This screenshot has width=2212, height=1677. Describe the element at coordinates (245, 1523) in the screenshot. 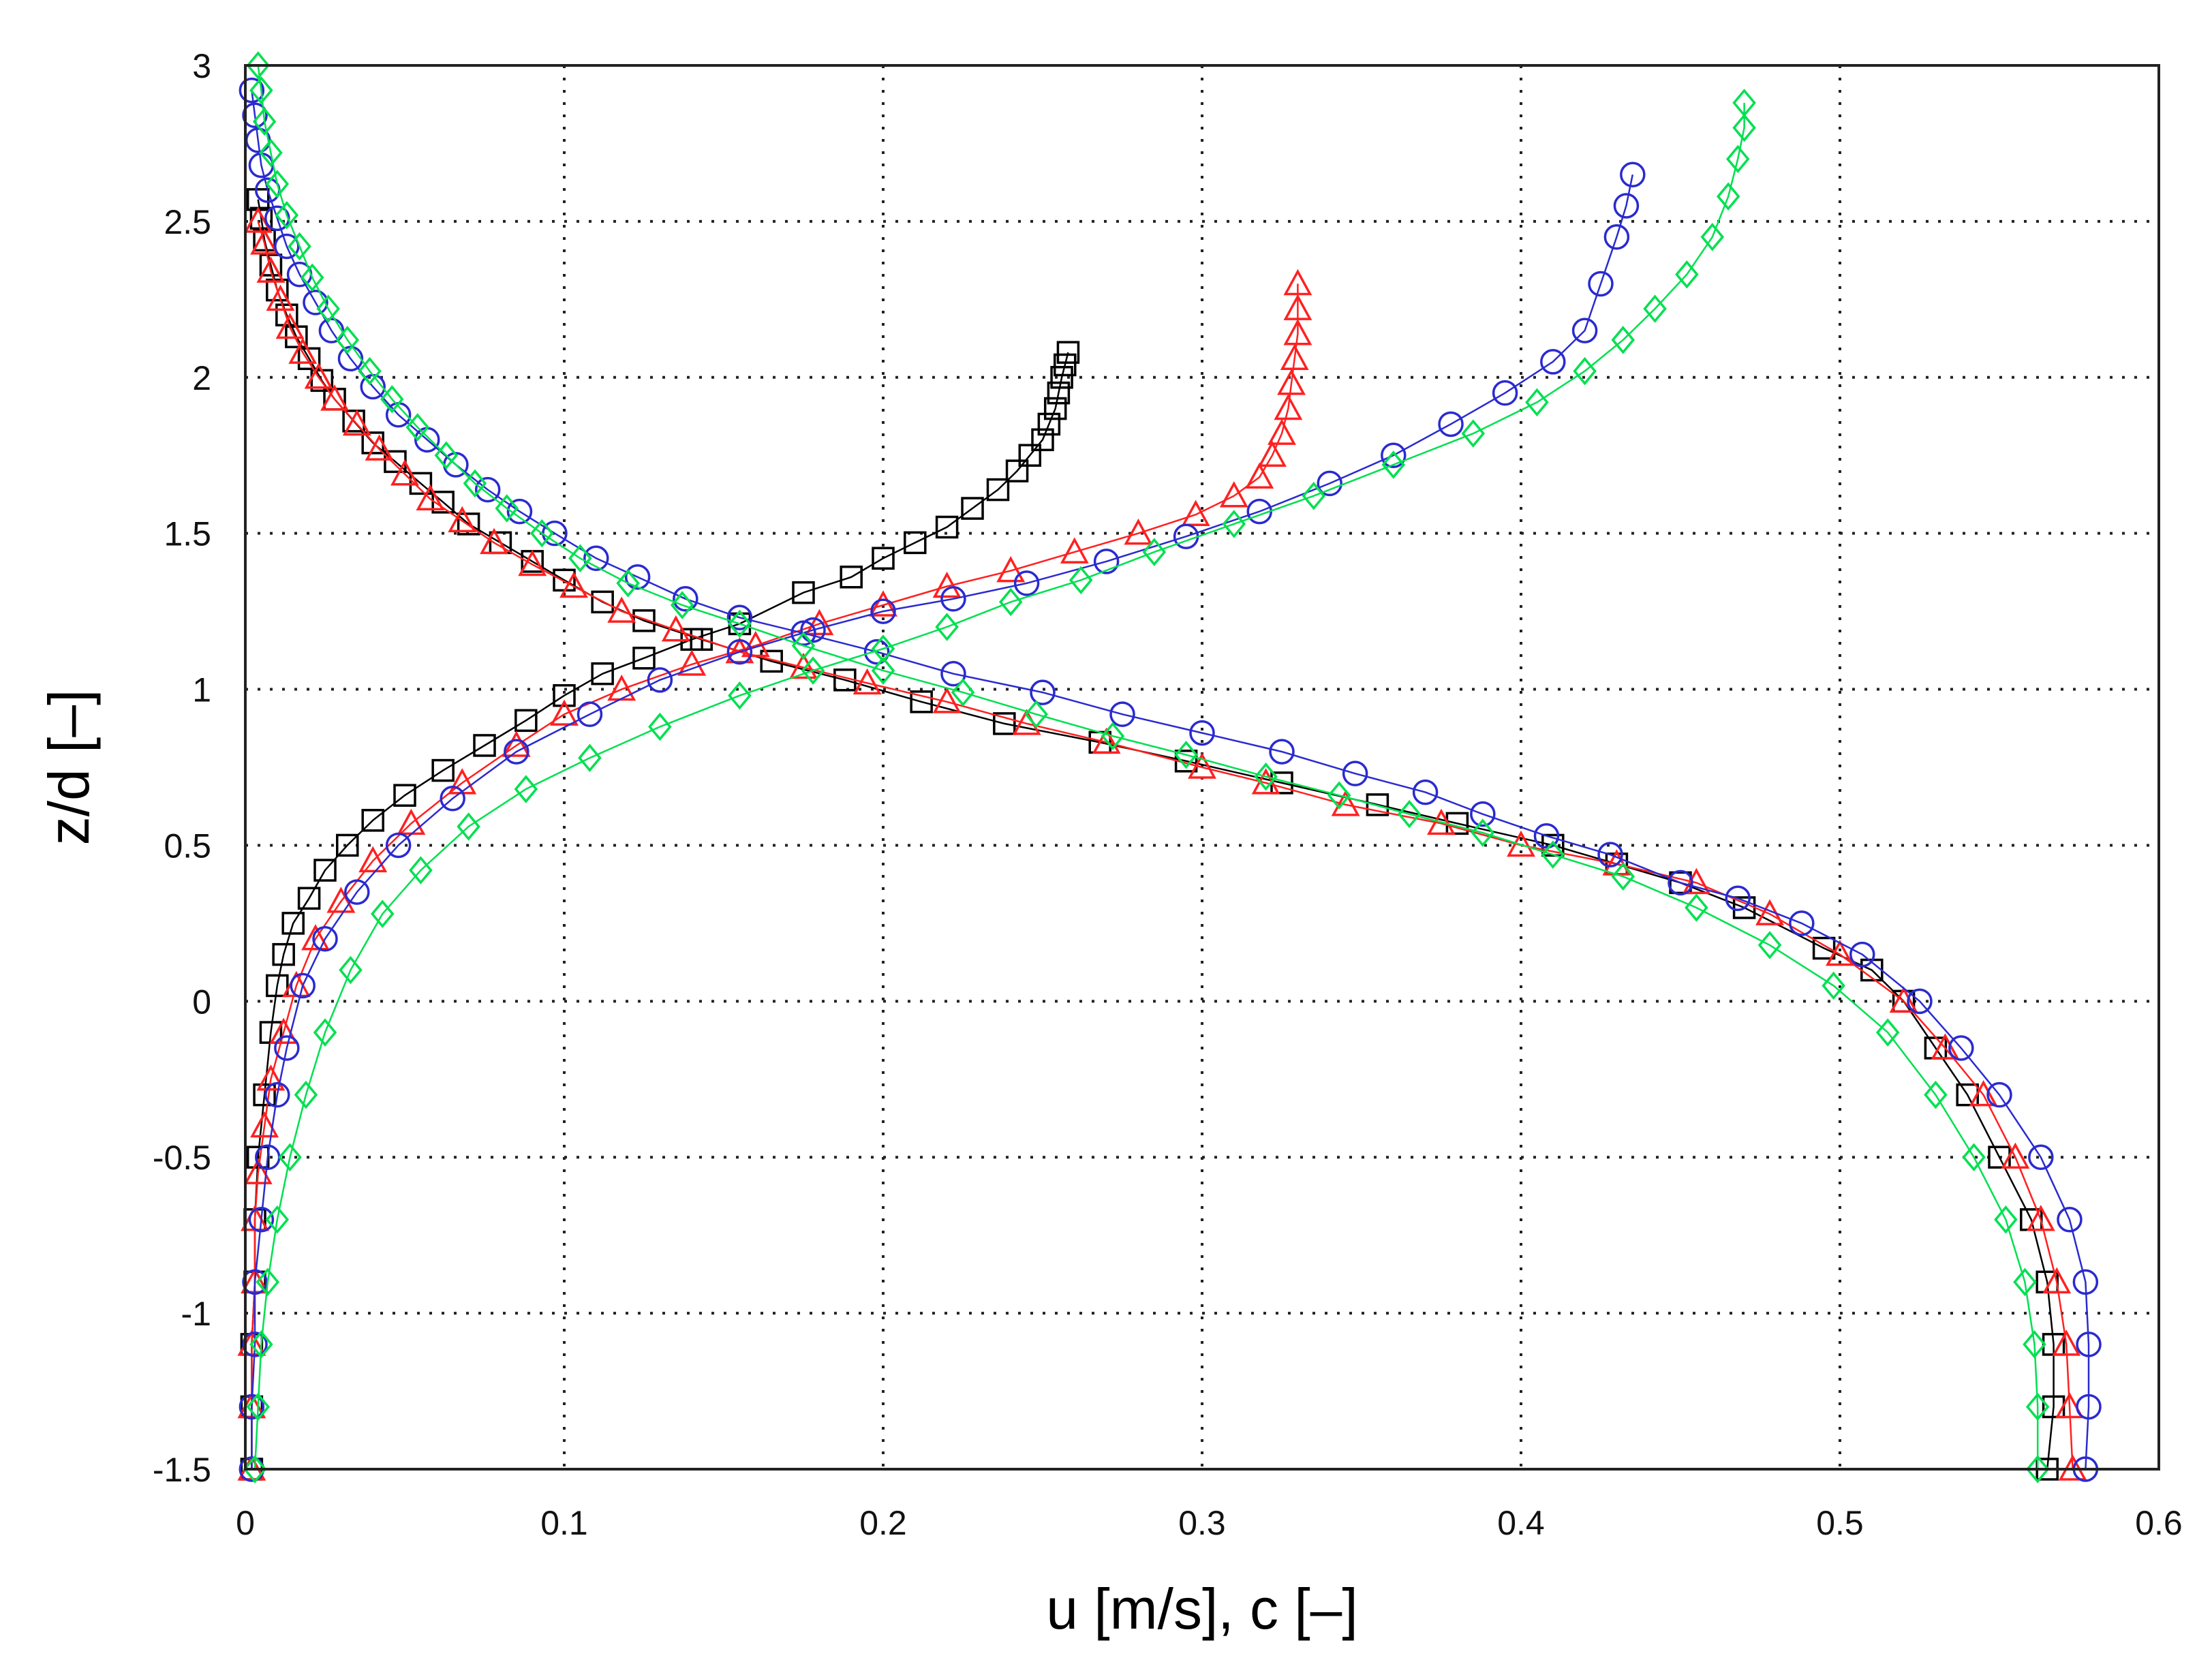

I see `x-tick-label: 0` at that location.